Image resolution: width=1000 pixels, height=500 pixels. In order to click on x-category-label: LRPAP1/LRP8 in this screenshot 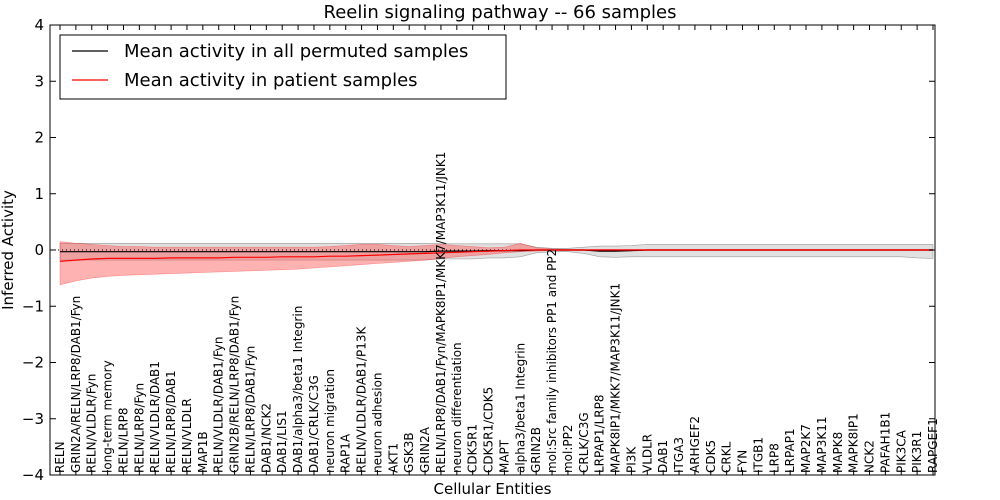, I will do `click(600, 433)`.